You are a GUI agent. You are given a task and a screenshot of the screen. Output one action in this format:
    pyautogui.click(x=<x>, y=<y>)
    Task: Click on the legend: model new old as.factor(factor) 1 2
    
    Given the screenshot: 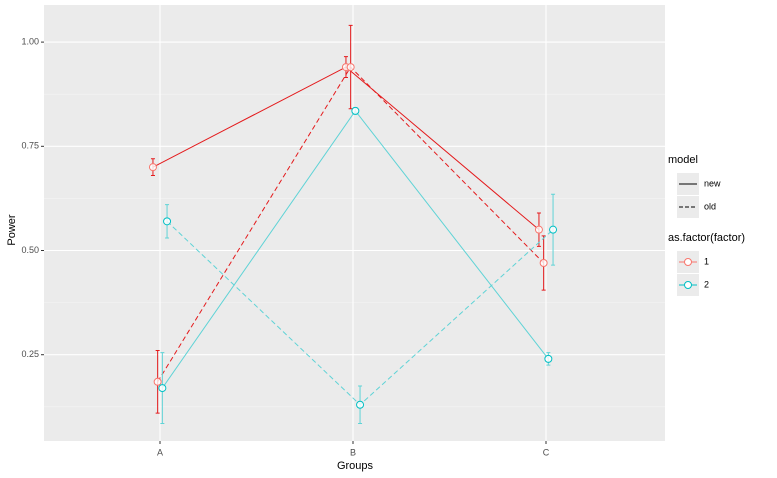 What is the action you would take?
    pyautogui.click(x=706, y=225)
    